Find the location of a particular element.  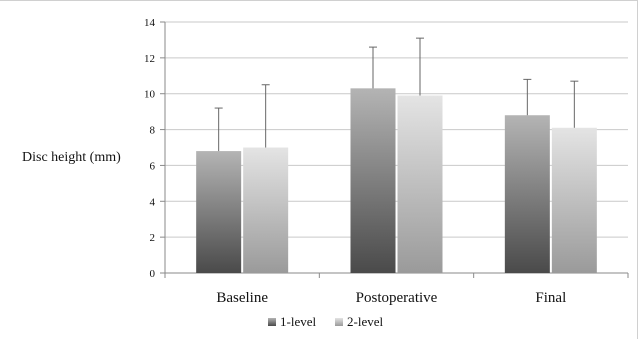

legend-swatch-2-level is located at coordinates (339, 322).